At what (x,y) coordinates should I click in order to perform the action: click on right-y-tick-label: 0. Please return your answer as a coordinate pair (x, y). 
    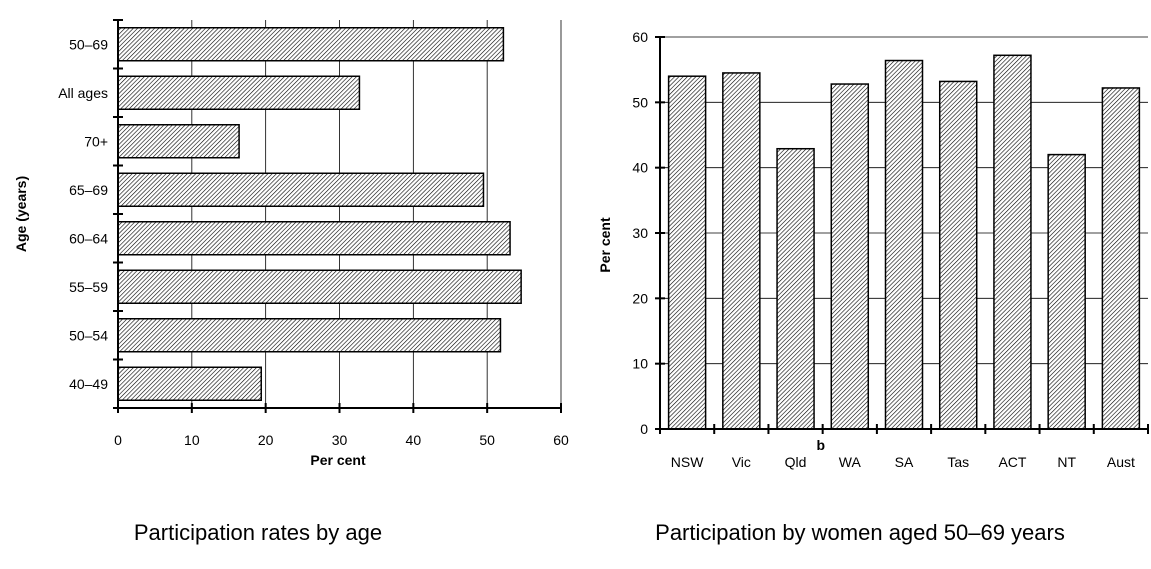
    Looking at the image, I should click on (644, 429).